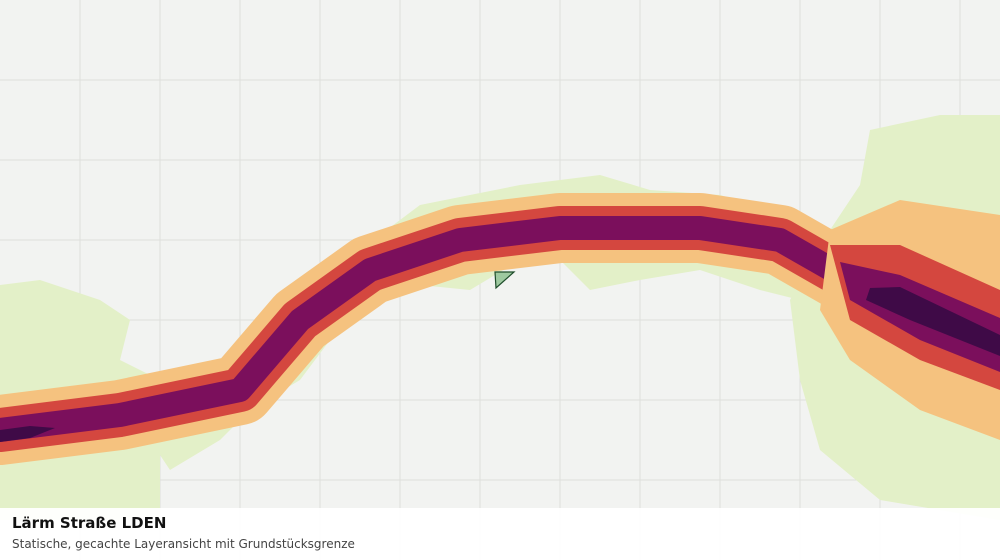 The width and height of the screenshot is (1000, 560). I want to click on parcel-boundary, so click(505, 280).